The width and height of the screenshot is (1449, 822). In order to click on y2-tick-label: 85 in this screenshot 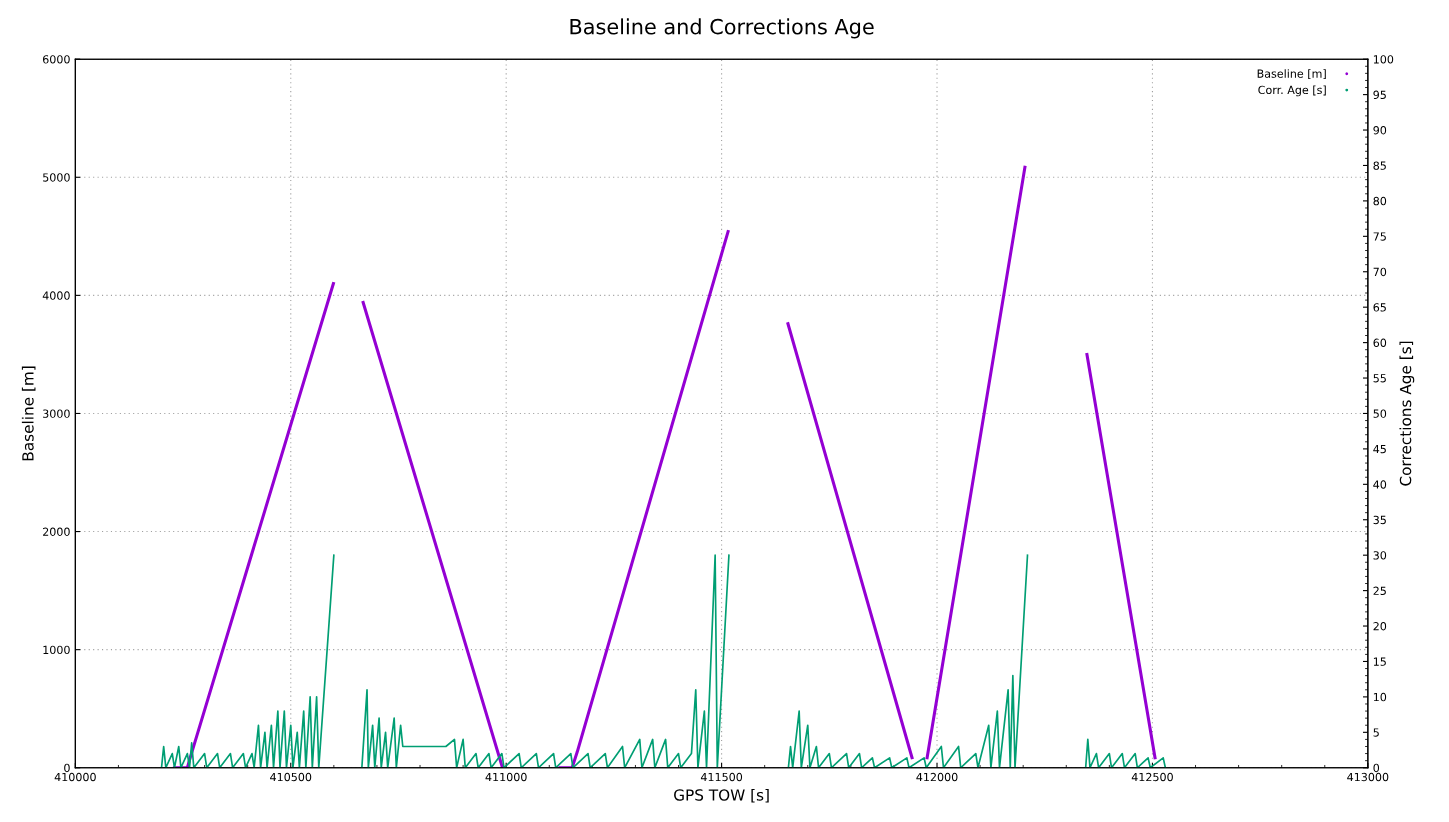, I will do `click(1379, 165)`.